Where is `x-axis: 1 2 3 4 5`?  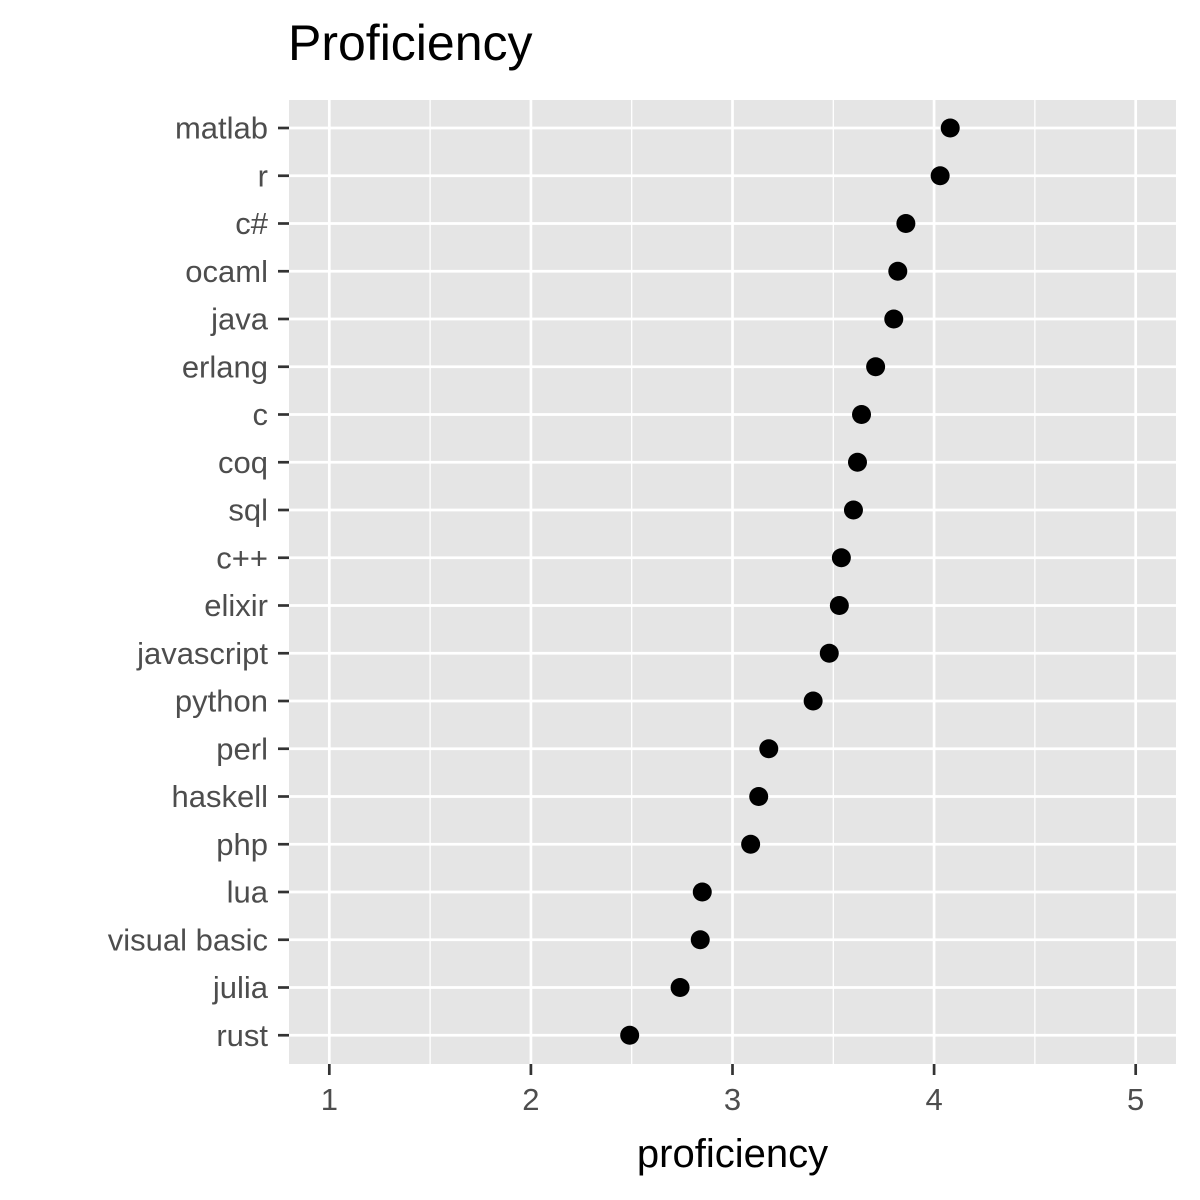 x-axis: 1 2 3 4 5 is located at coordinates (732, 1090).